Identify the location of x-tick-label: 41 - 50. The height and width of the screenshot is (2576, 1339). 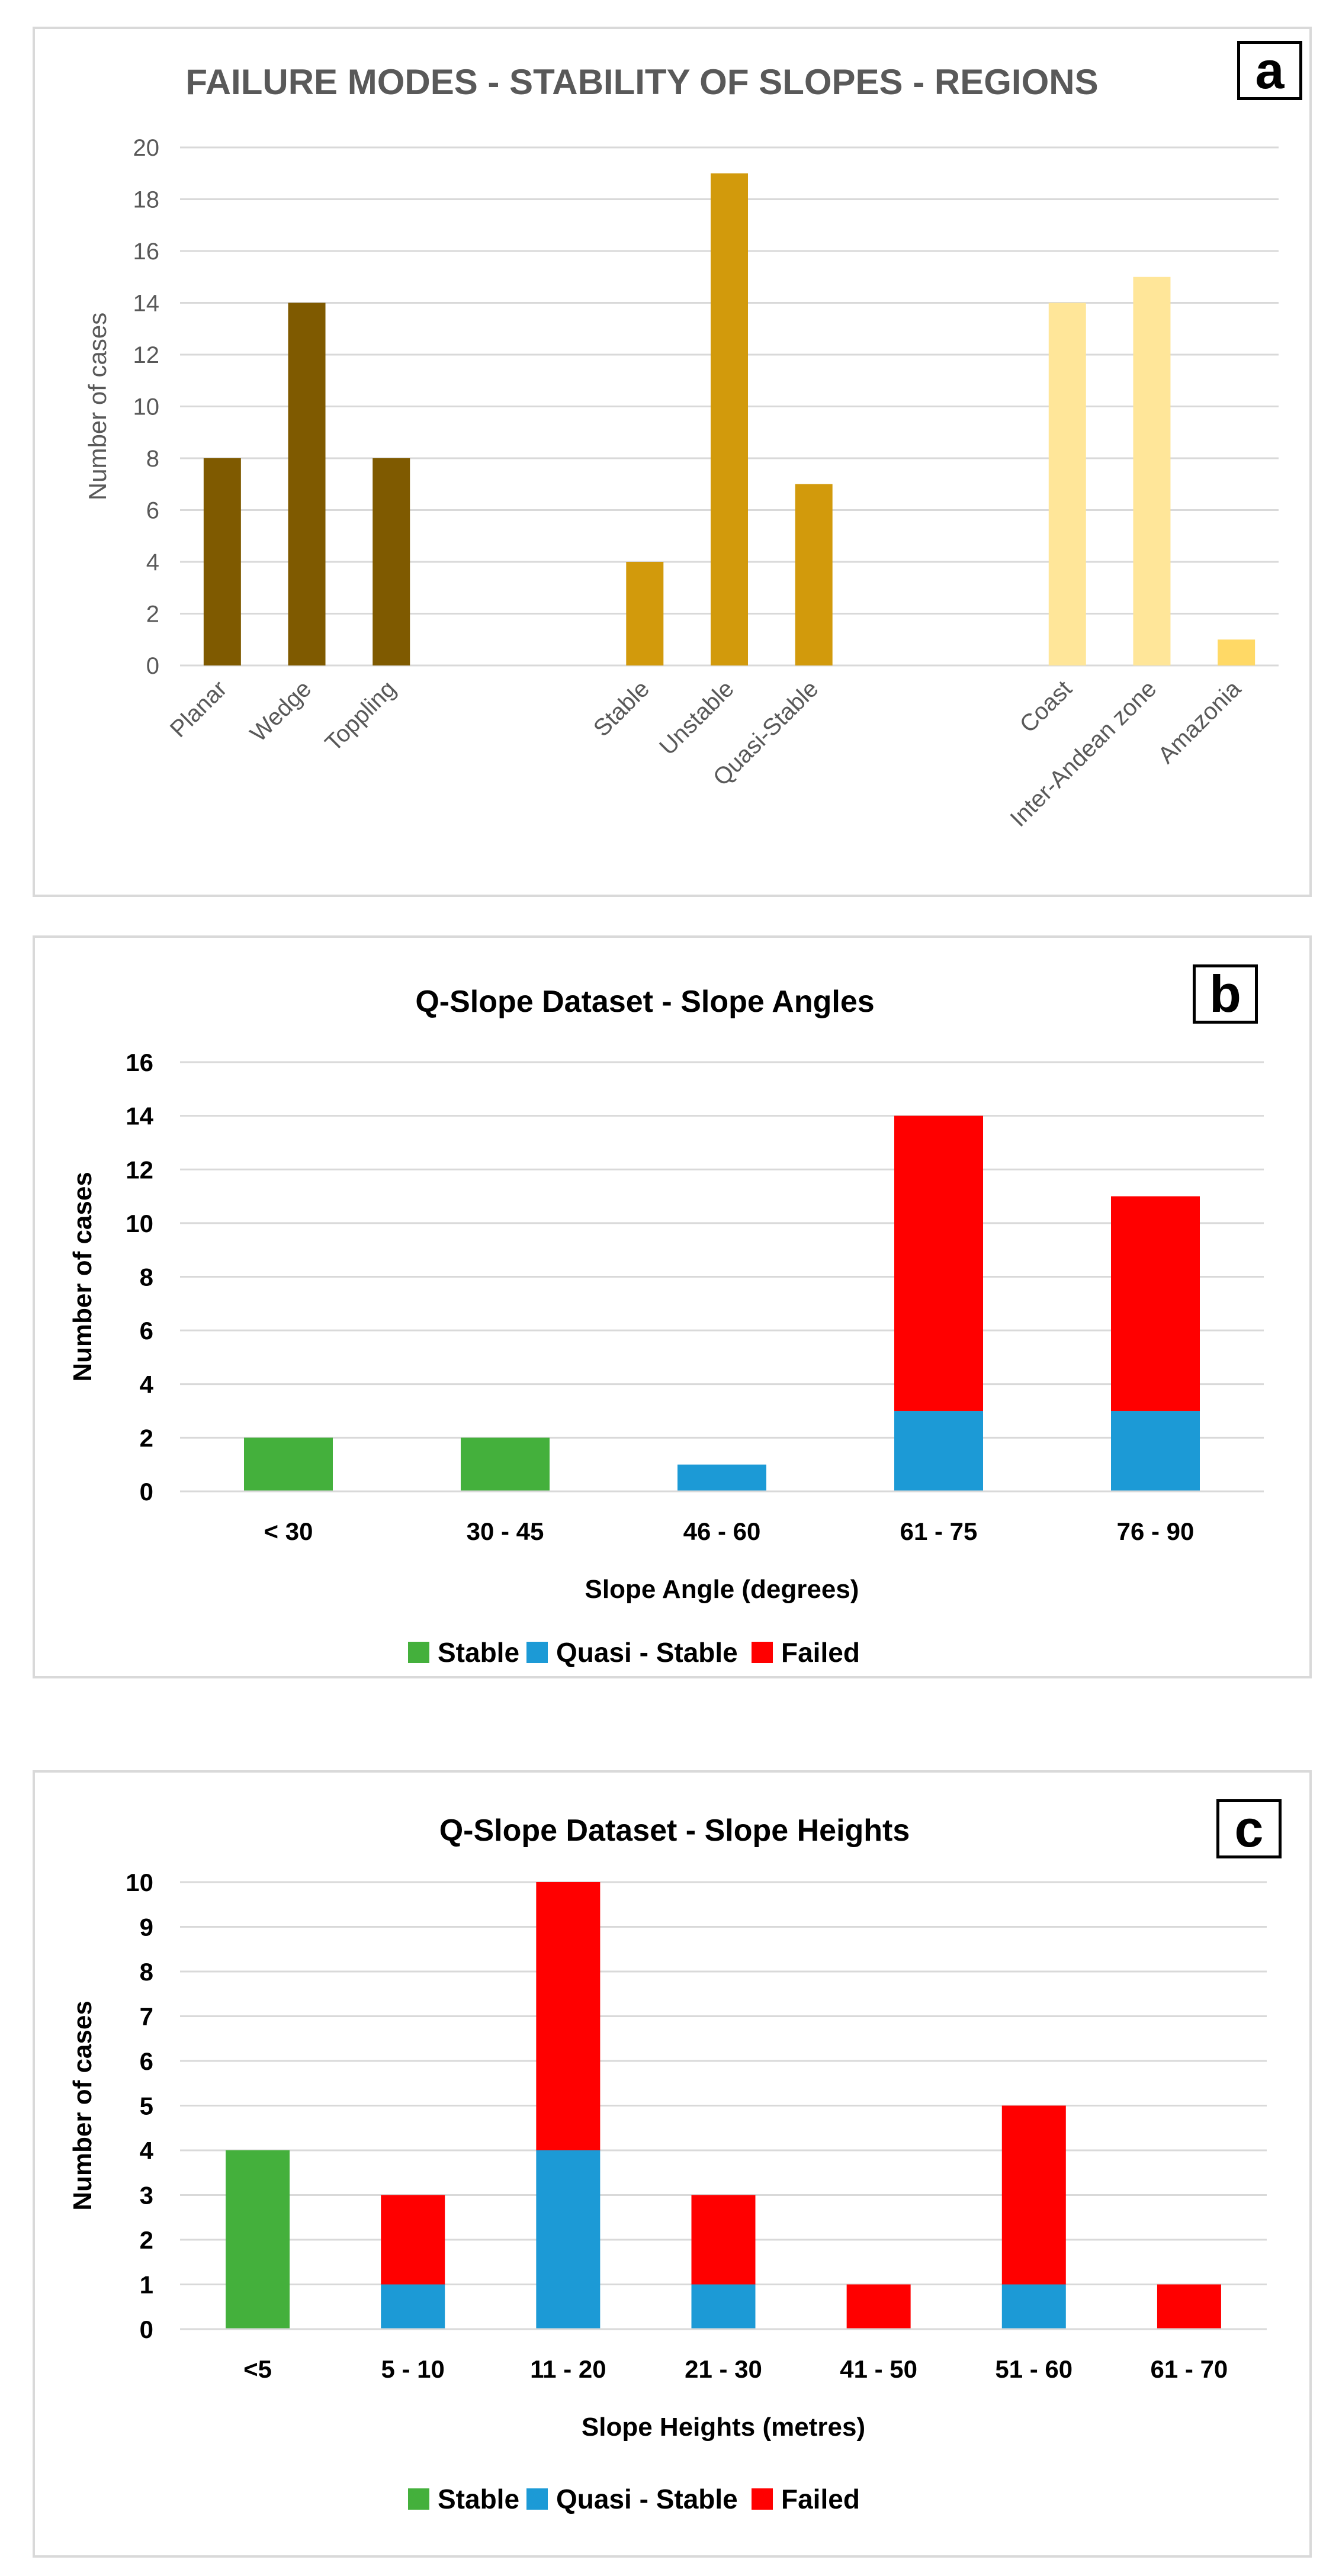
(878, 2369).